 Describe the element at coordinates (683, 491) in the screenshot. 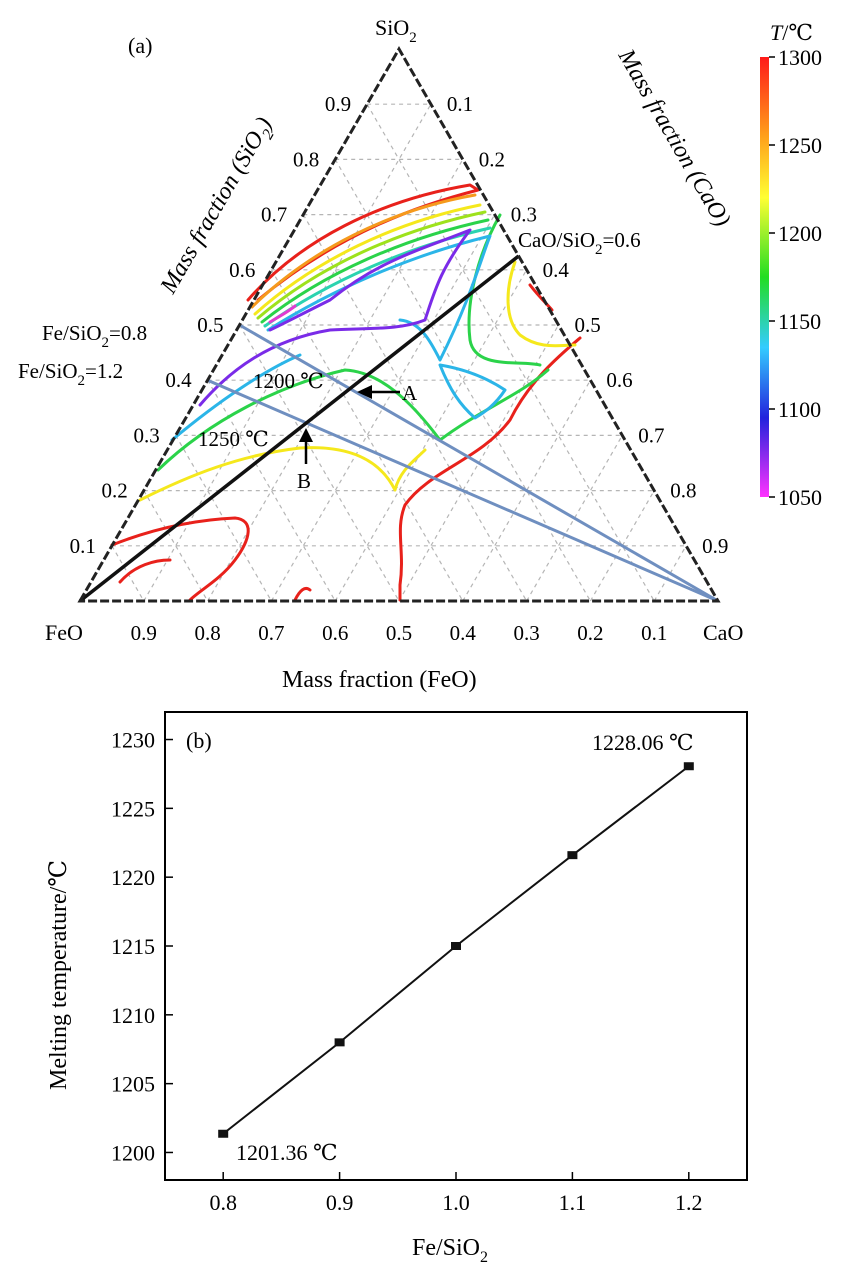

I see `tick-cao: 0.8` at that location.